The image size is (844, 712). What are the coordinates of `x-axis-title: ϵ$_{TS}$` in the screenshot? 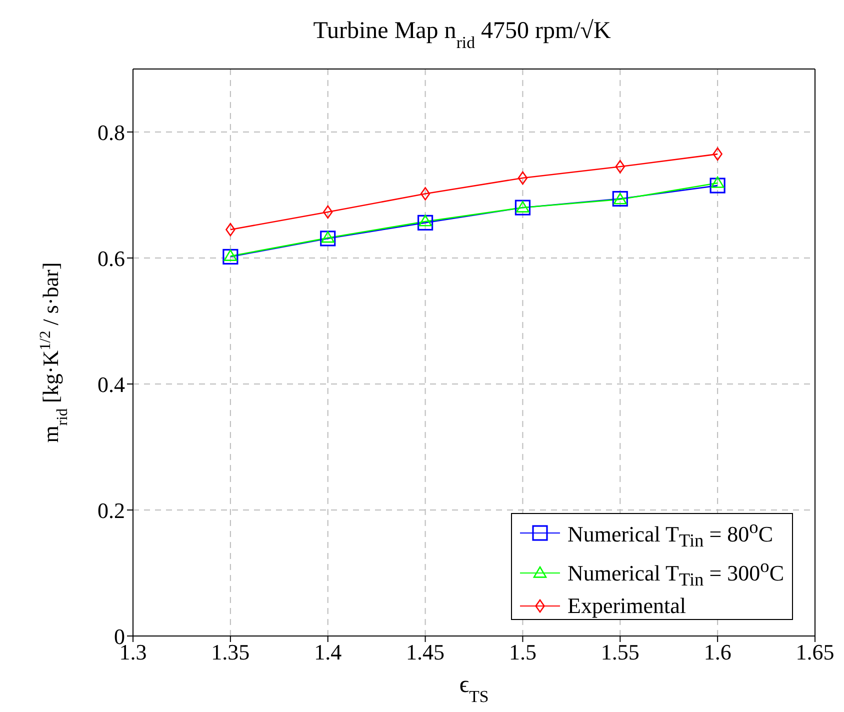 It's located at (474, 689).